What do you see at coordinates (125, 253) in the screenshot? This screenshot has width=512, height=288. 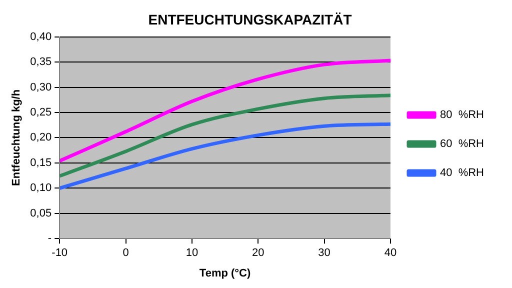 I see `x-tick-label: 0` at bounding box center [125, 253].